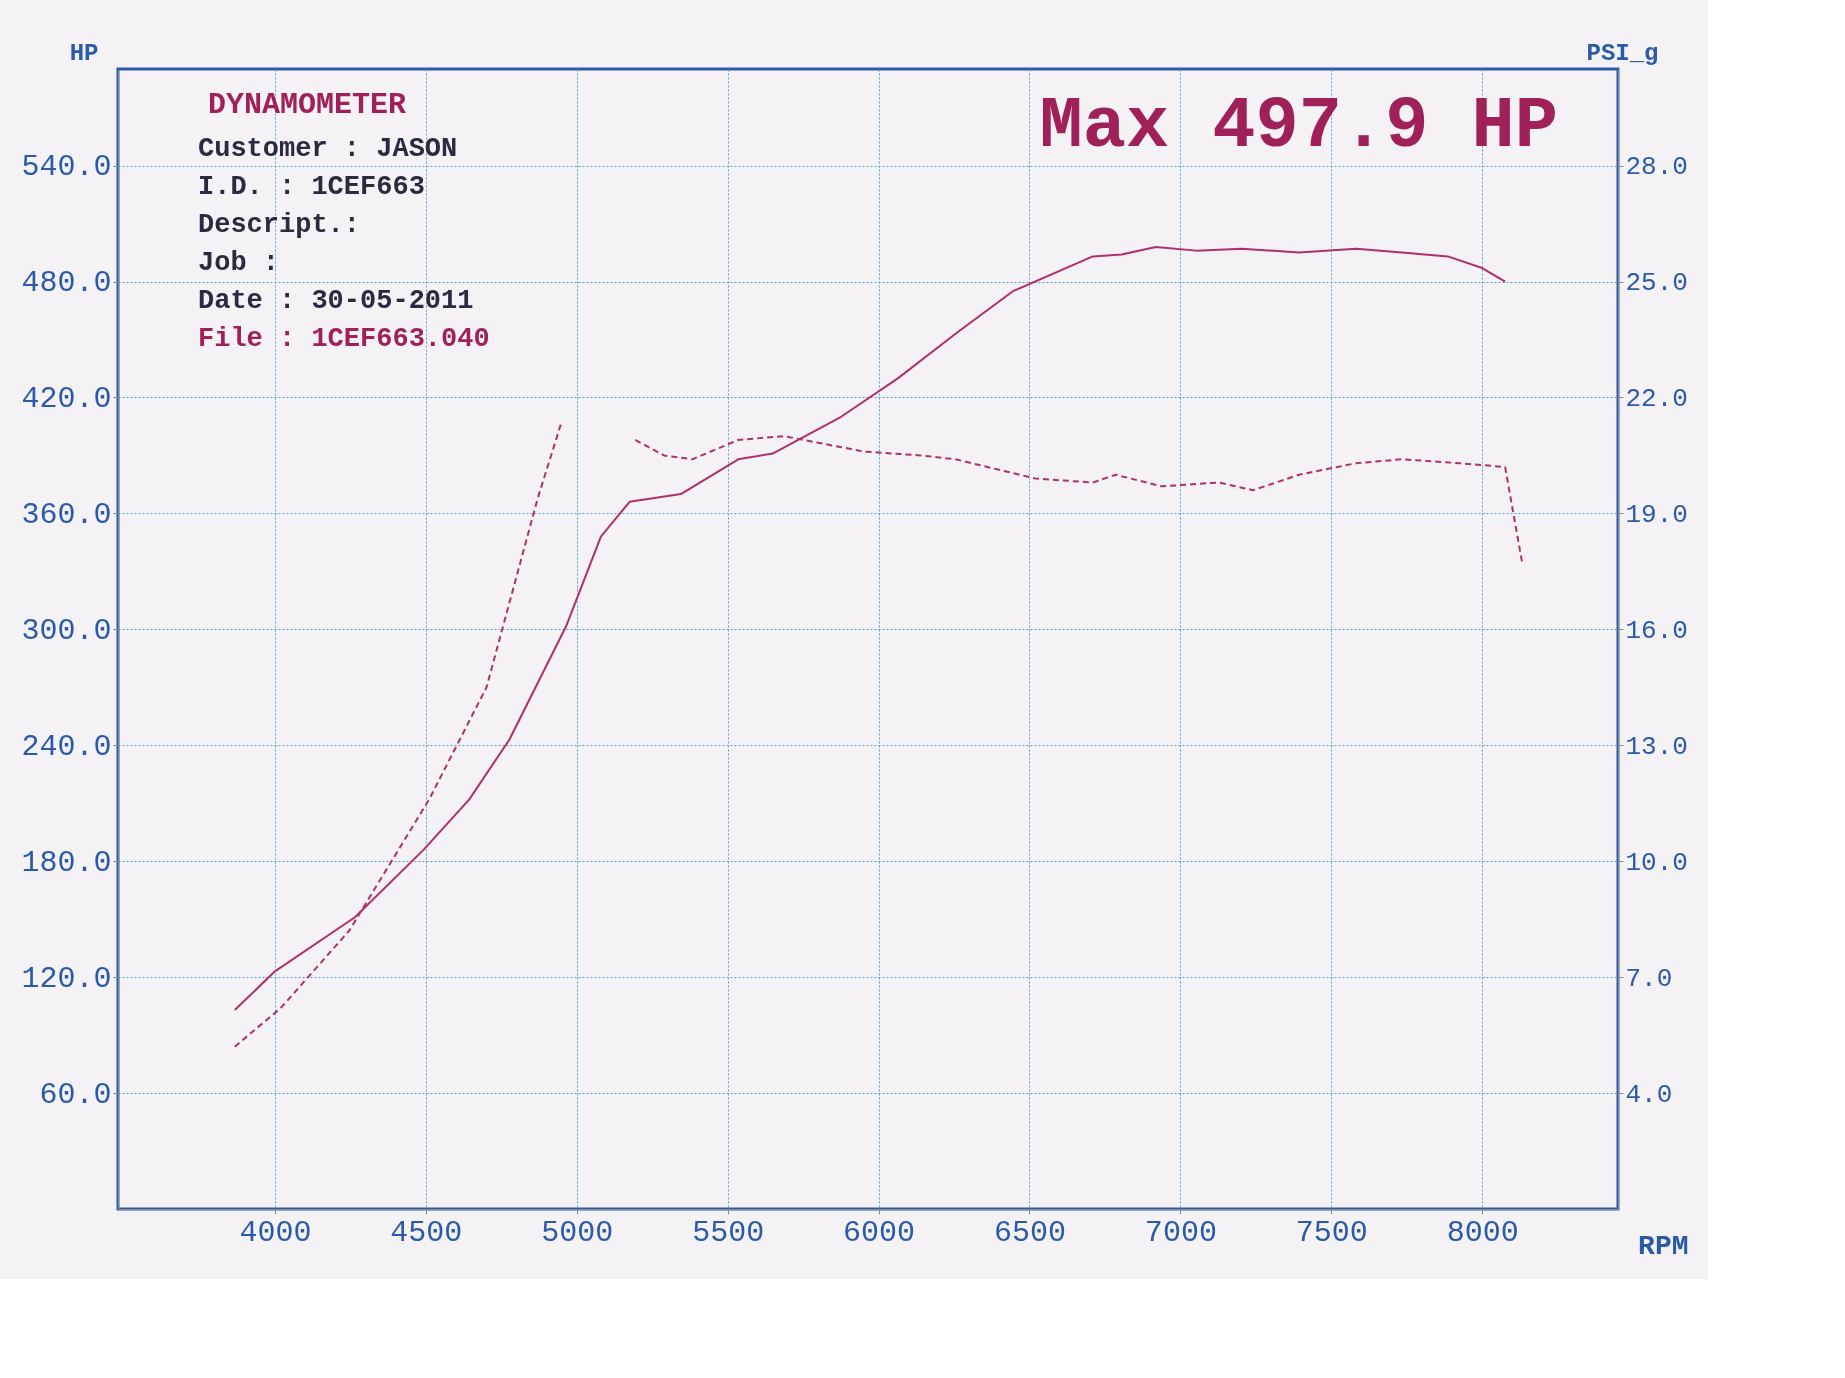 This screenshot has width=1845, height=1378. I want to click on x-tick-label: 4000, so click(275, 1232).